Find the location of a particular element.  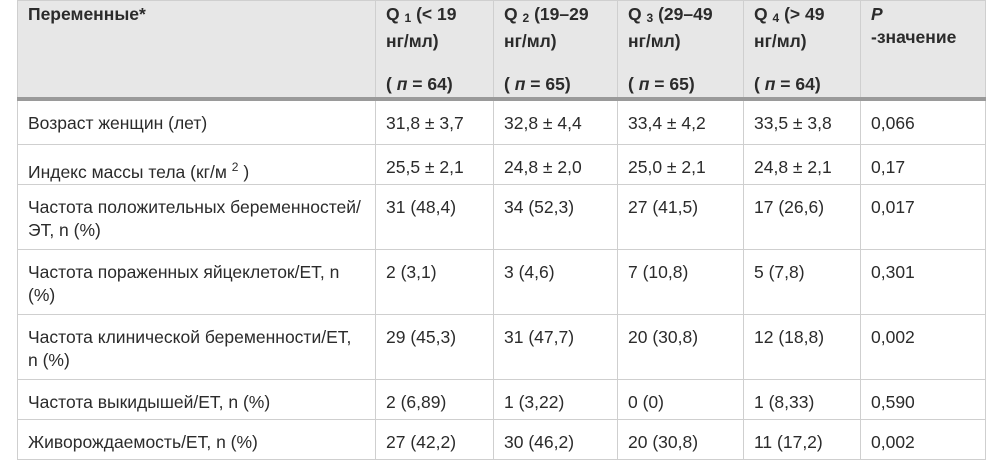

header-cell: Q 4 (> 49 нг/мл) ( п = 64) is located at coordinates (802, 50).